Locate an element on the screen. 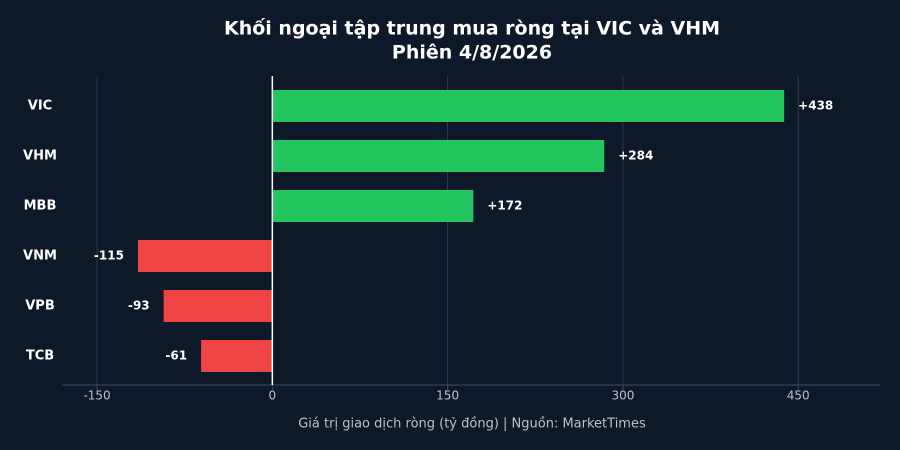  y-tick-label: MBB is located at coordinates (40, 206).